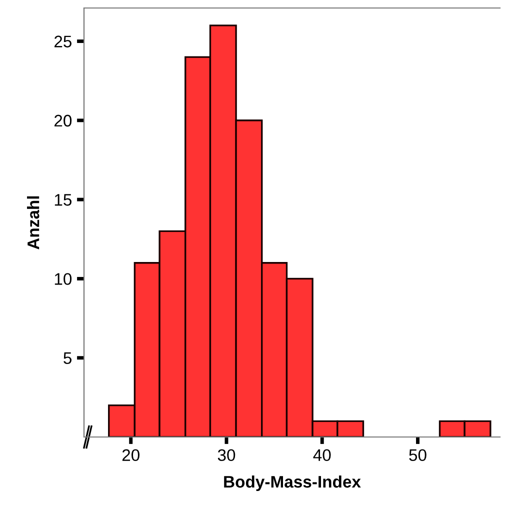 The height and width of the screenshot is (509, 507). I want to click on x-tick-label: 20, so click(131, 455).